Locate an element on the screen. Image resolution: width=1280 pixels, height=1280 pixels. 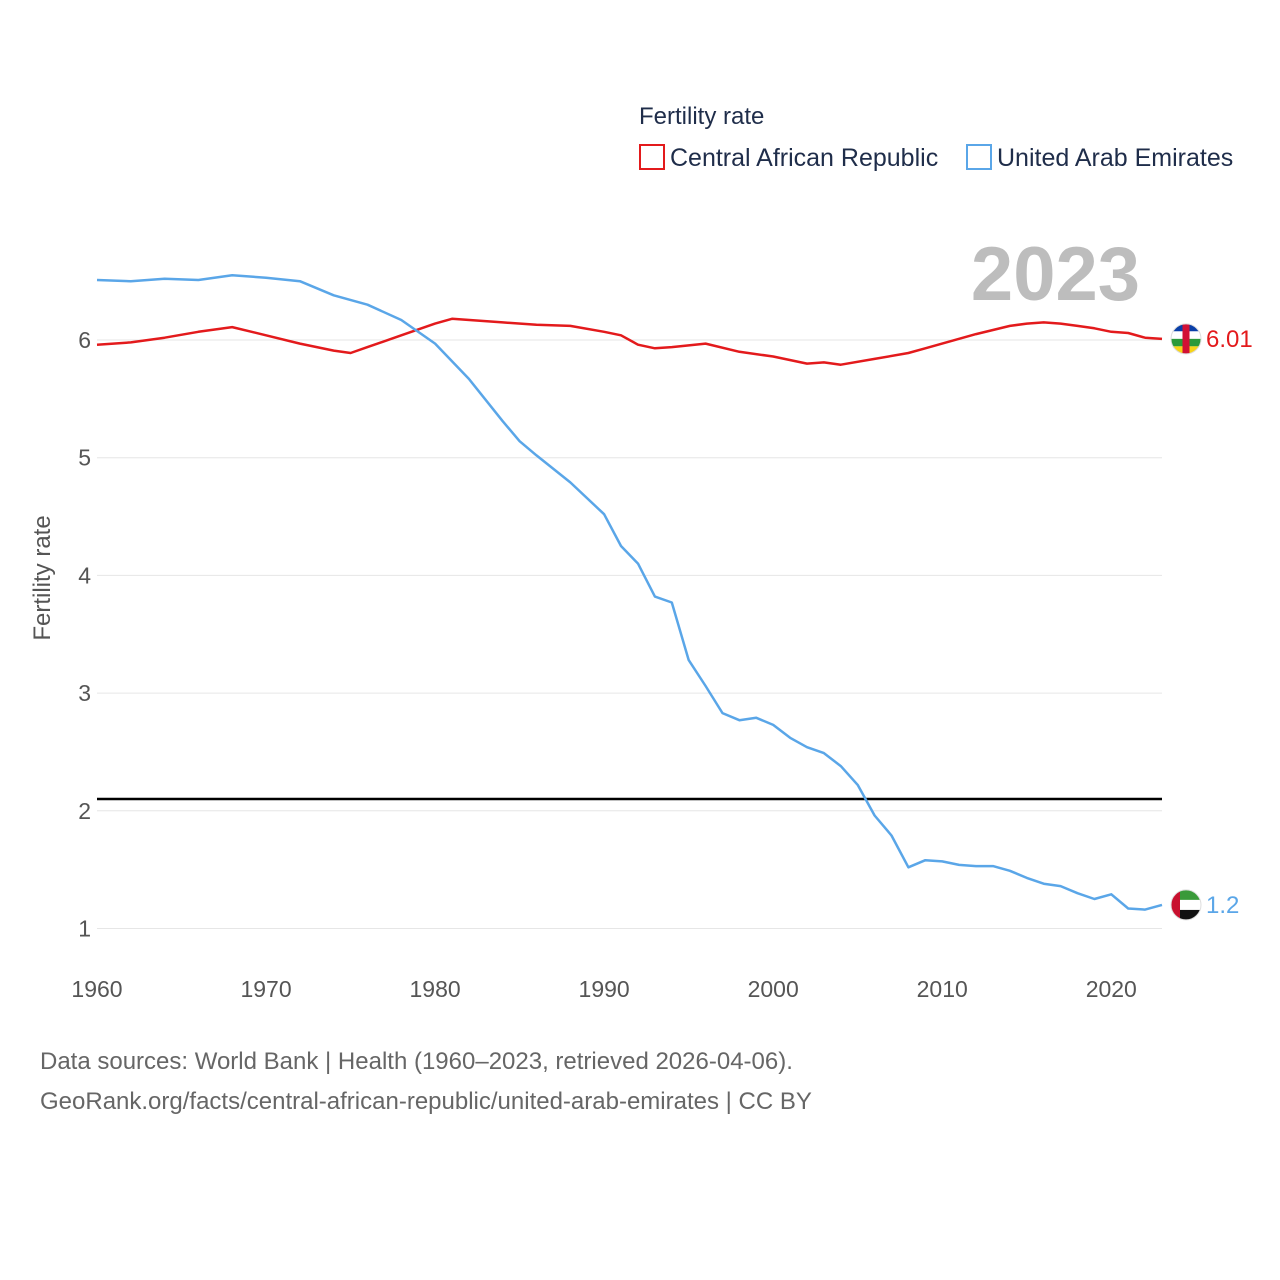
legend-swatch-central-african-republic is located at coordinates (652, 157).